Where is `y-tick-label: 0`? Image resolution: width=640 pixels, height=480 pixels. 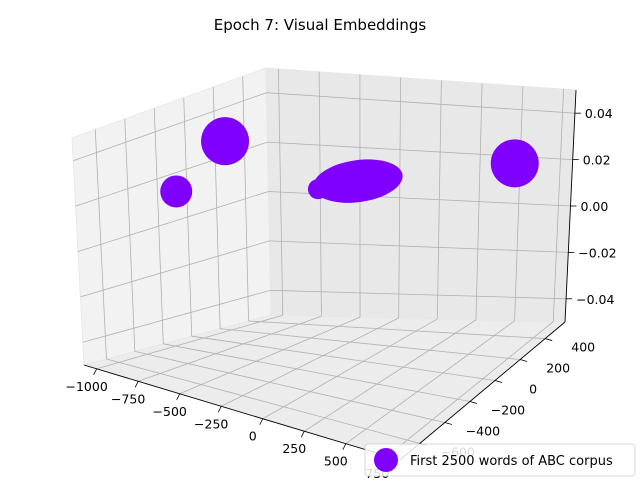 y-tick-label: 0 is located at coordinates (533, 389).